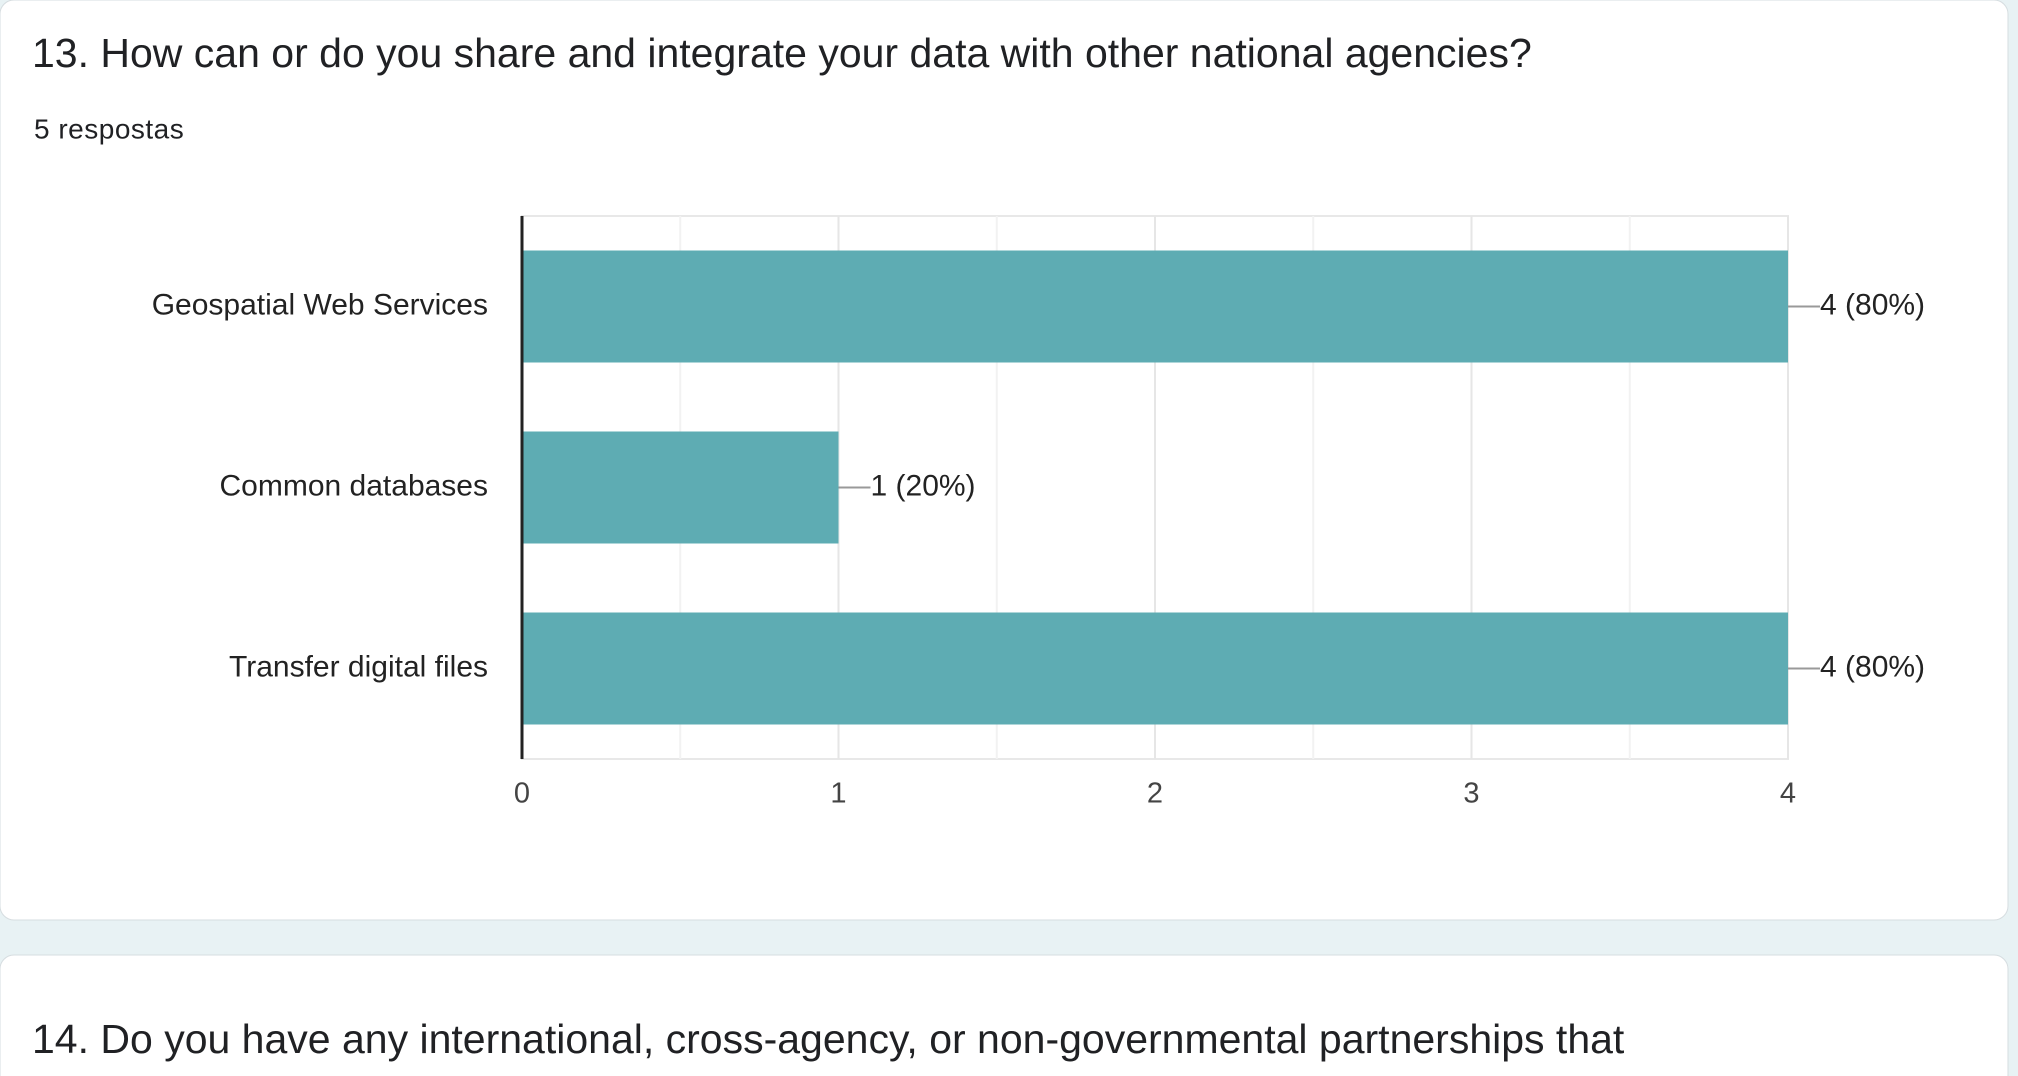 The width and height of the screenshot is (2018, 1076). I want to click on category-label: Transfer digital files, so click(358, 666).